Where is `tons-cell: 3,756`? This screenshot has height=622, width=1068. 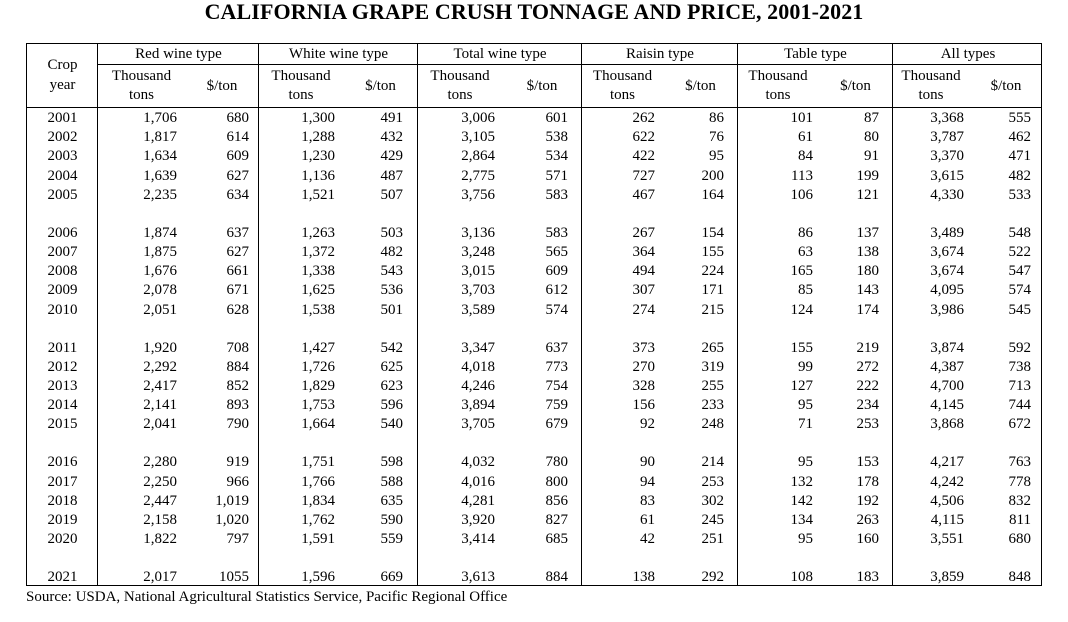 tons-cell: 3,756 is located at coordinates (478, 194).